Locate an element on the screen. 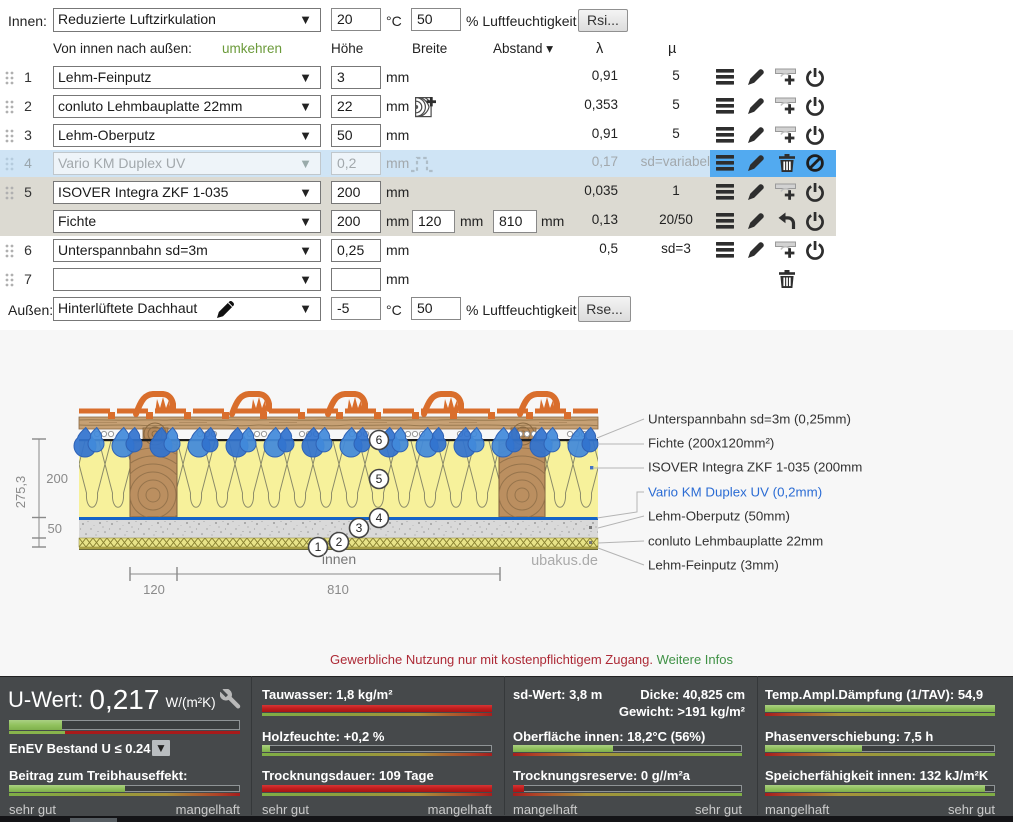 This screenshot has height=822, width=1013. svg-text: 200 is located at coordinates (57, 478).